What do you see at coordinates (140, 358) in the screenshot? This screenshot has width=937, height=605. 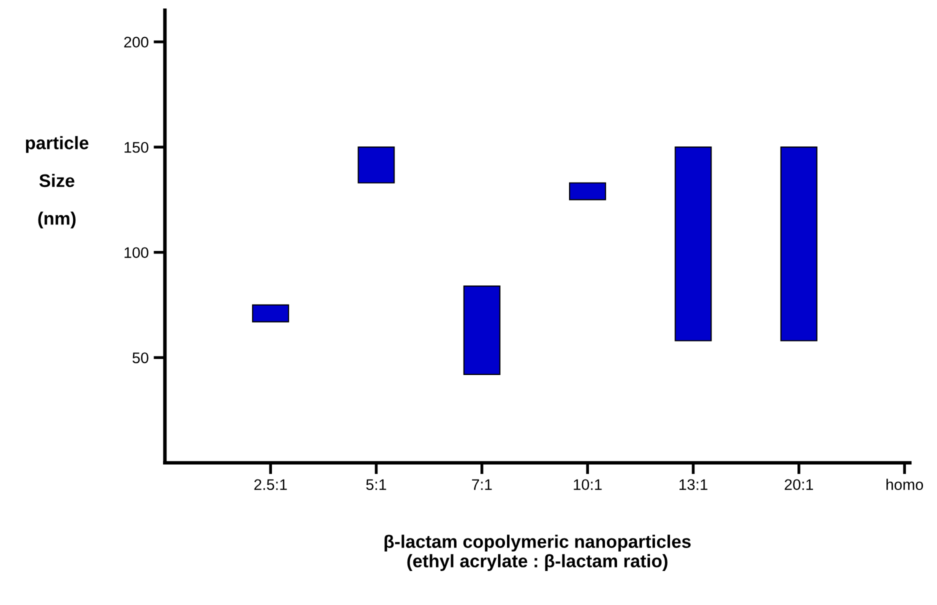 I see `y-tick-label: 50` at bounding box center [140, 358].